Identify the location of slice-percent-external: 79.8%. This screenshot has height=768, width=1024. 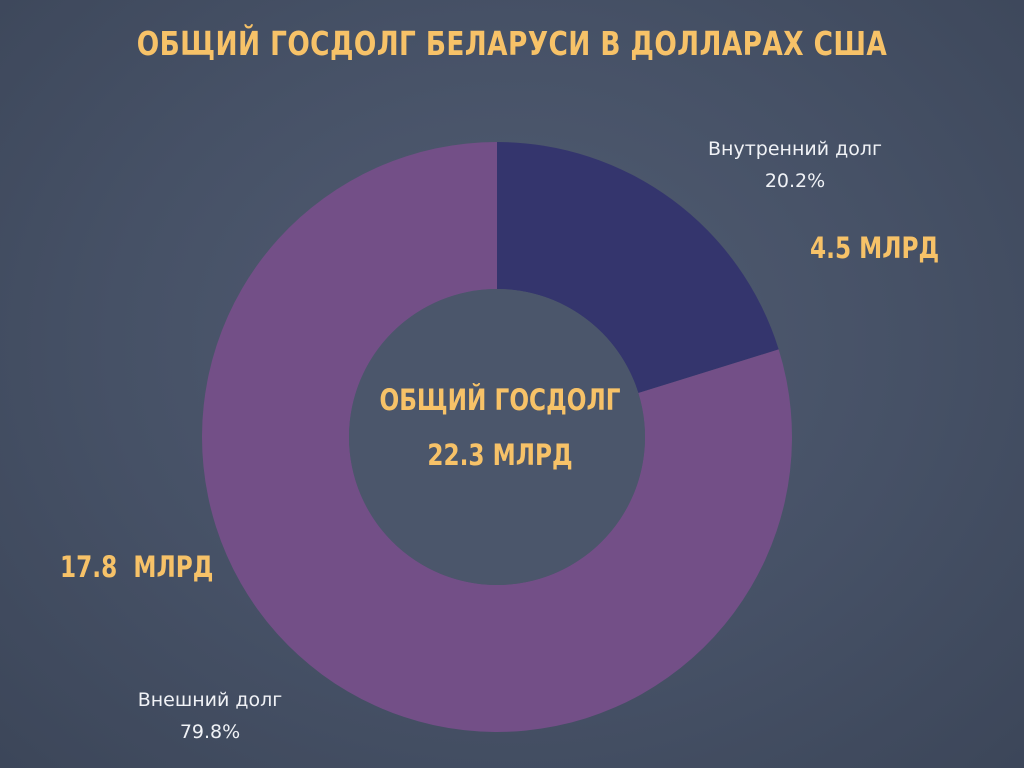
(210, 732).